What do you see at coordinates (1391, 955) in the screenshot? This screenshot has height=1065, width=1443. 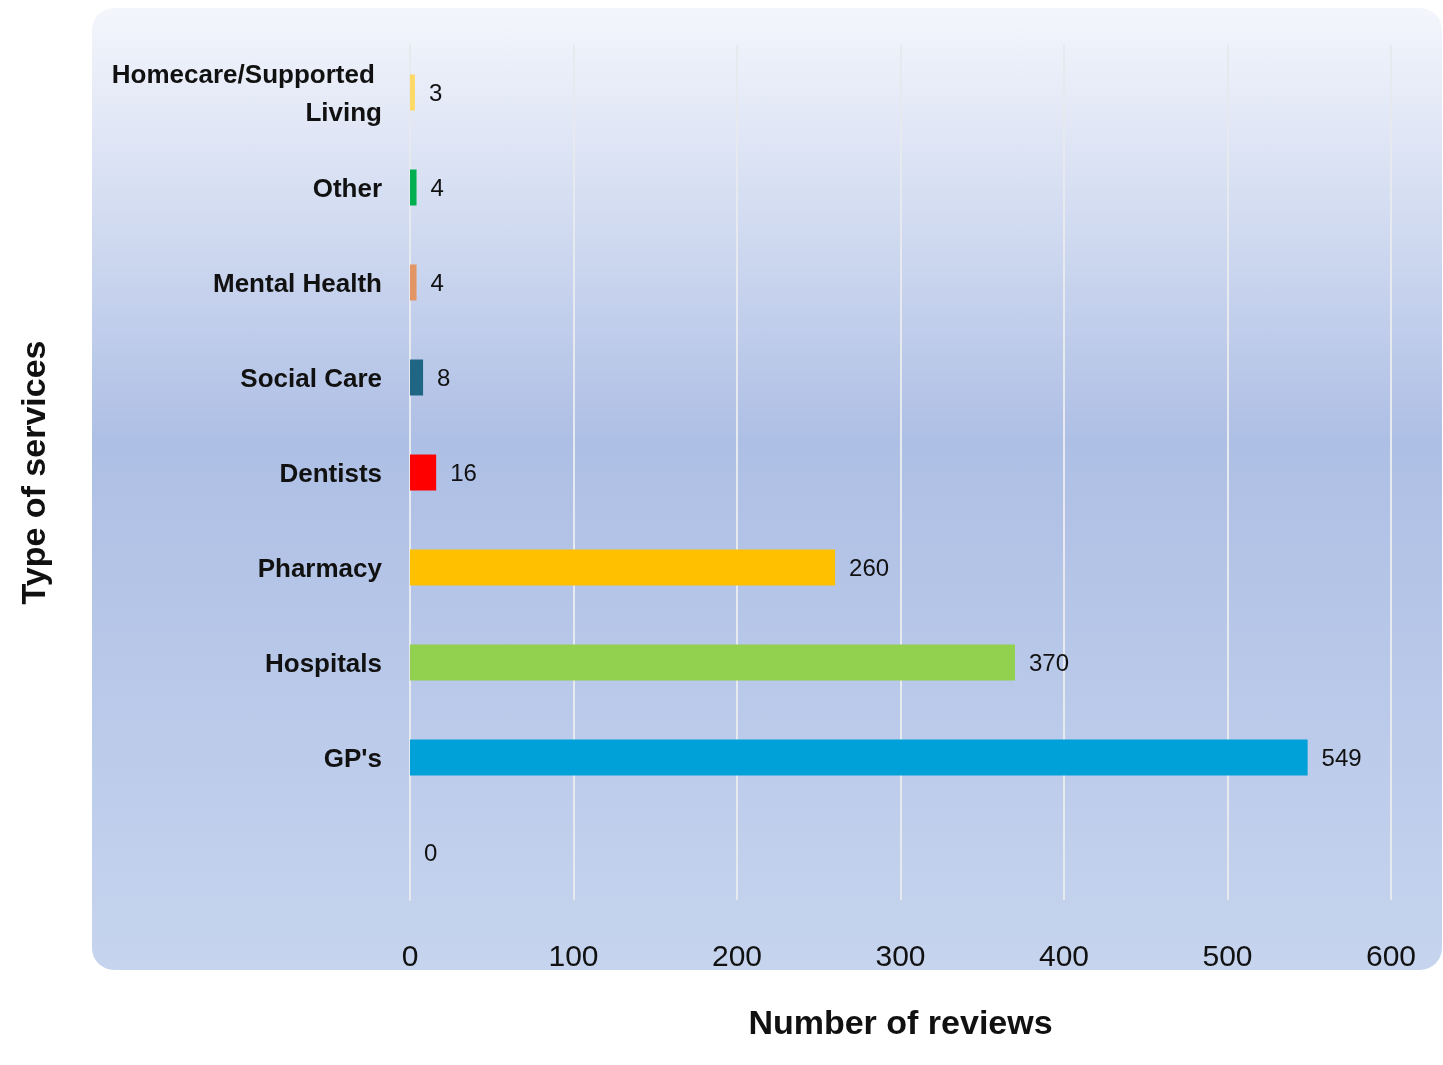 I see `x-tick-label: 600` at bounding box center [1391, 955].